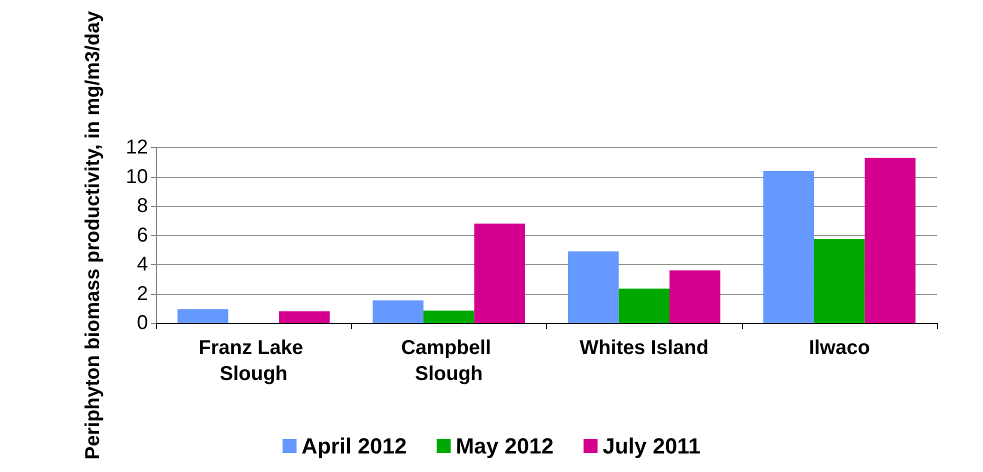 The width and height of the screenshot is (983, 472). Describe the element at coordinates (505, 446) in the screenshot. I see `legend-label: May 2012` at that location.